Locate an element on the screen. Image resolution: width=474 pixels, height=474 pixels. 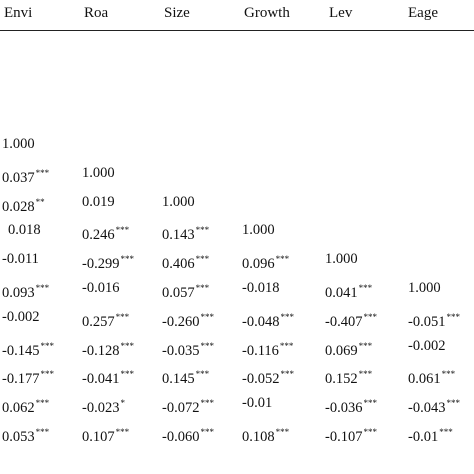
table-cell: -0.072*** is located at coordinates (188, 405).